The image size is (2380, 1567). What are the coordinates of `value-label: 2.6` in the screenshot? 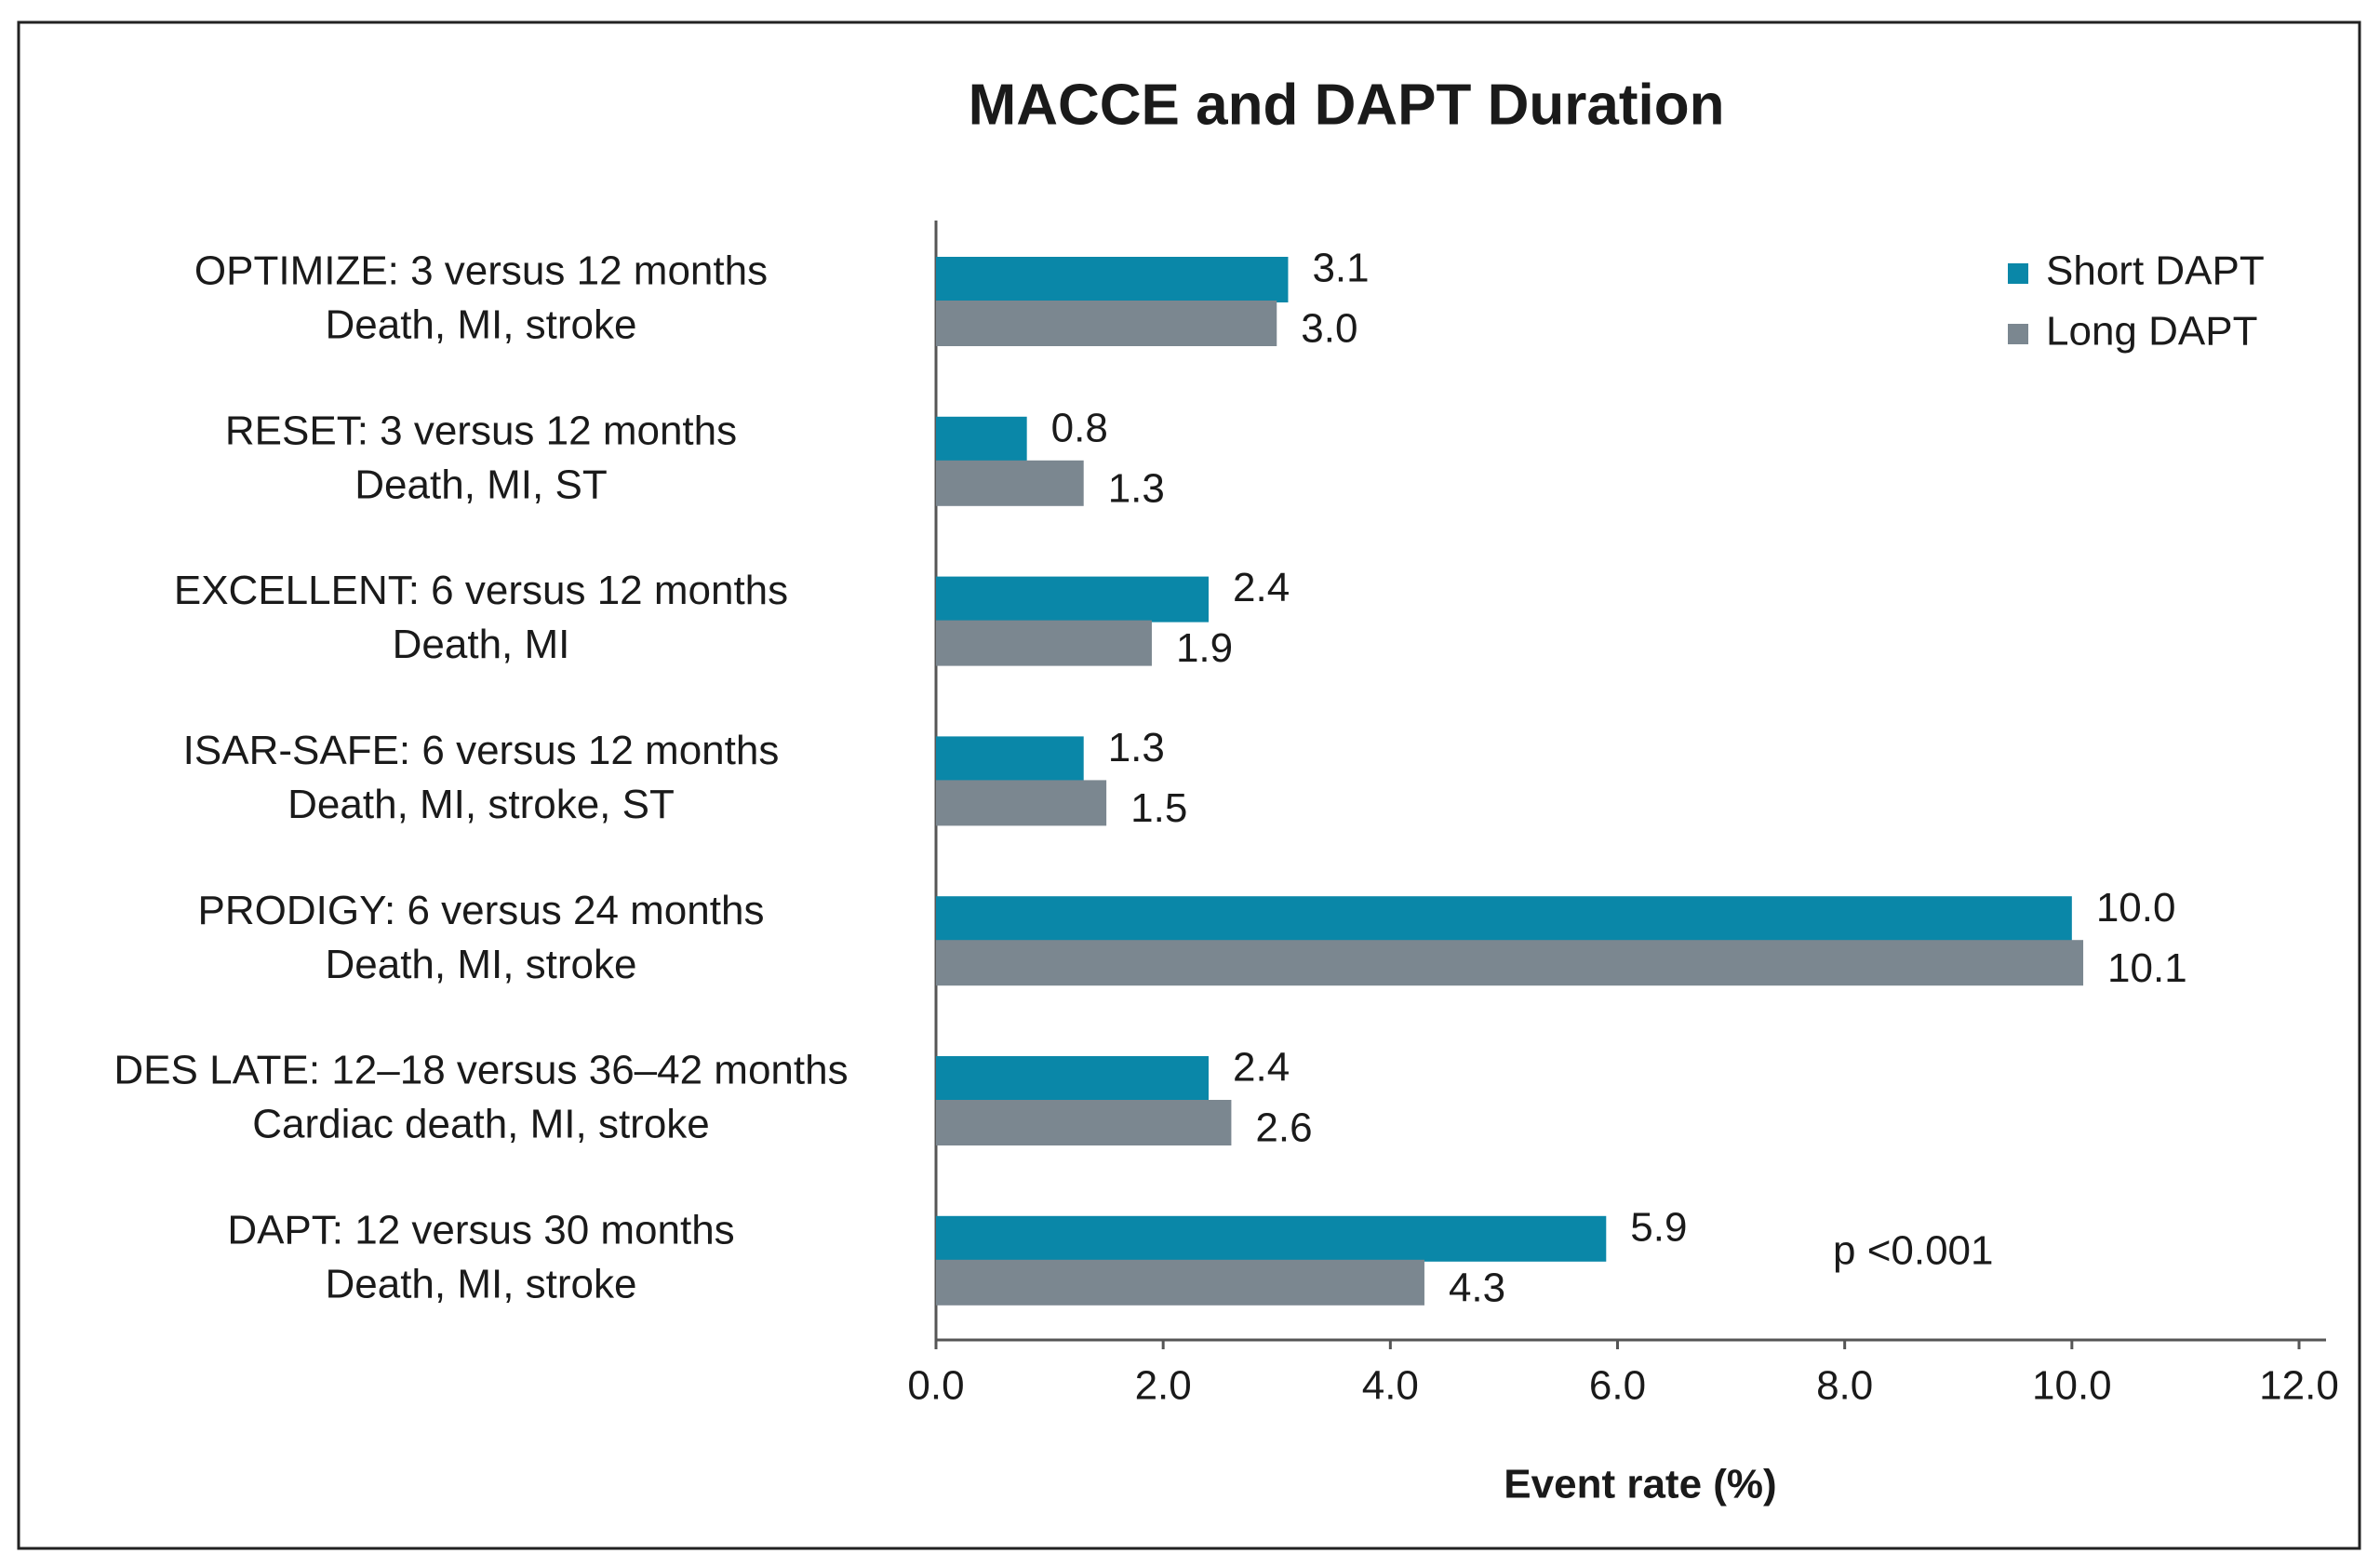 It's located at (1283, 1128).